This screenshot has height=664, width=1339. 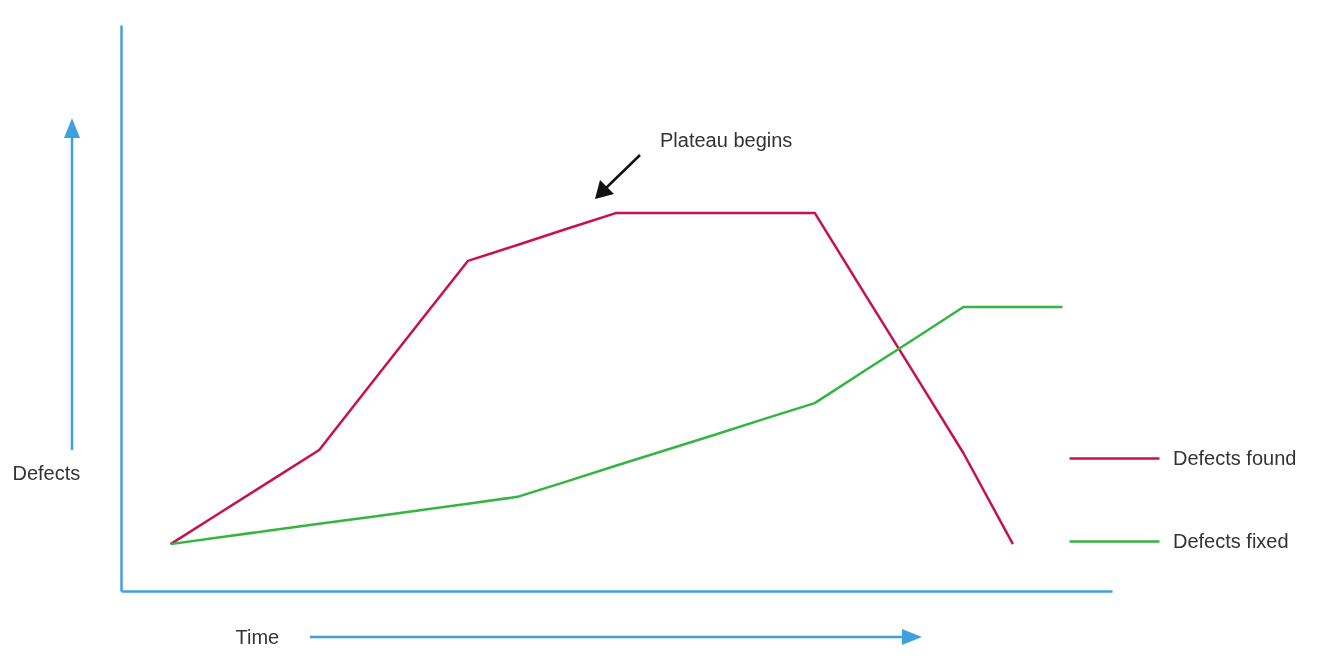 I want to click on text: Plateau begins, so click(x=726, y=140).